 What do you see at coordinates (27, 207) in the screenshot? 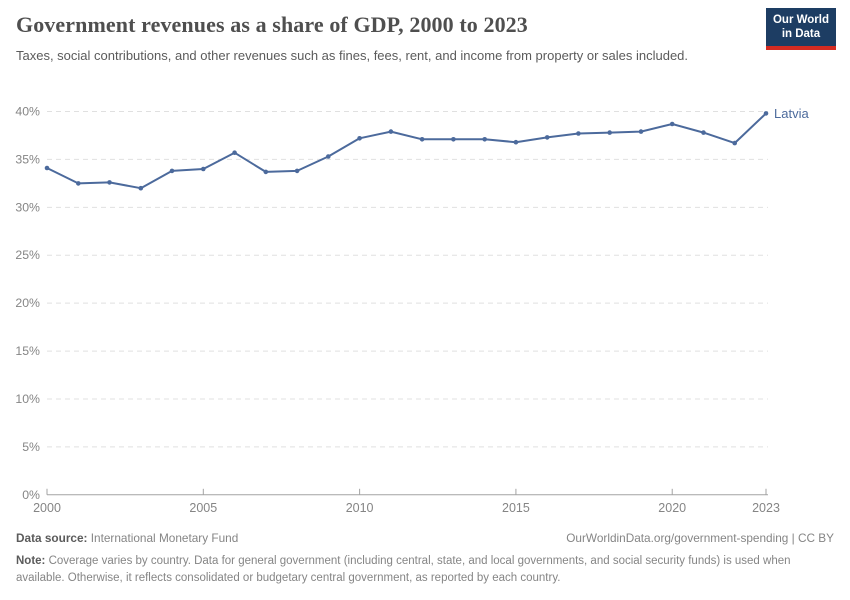
I see `y-tick-label-30: 30%` at bounding box center [27, 207].